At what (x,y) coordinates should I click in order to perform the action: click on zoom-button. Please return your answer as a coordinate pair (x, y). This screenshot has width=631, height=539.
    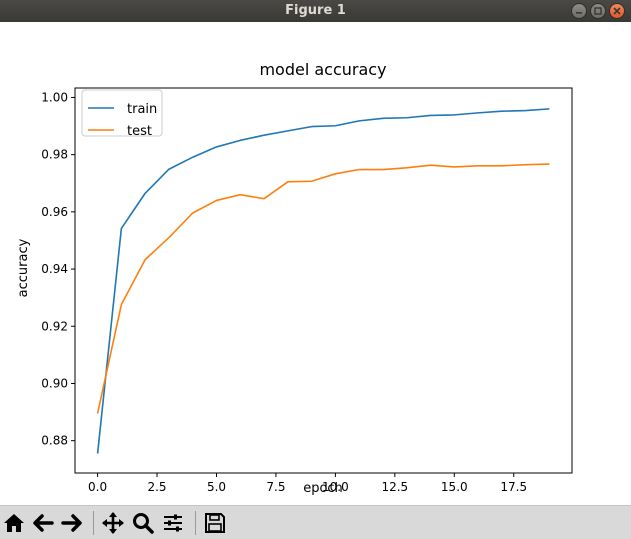
    Looking at the image, I should click on (143, 523).